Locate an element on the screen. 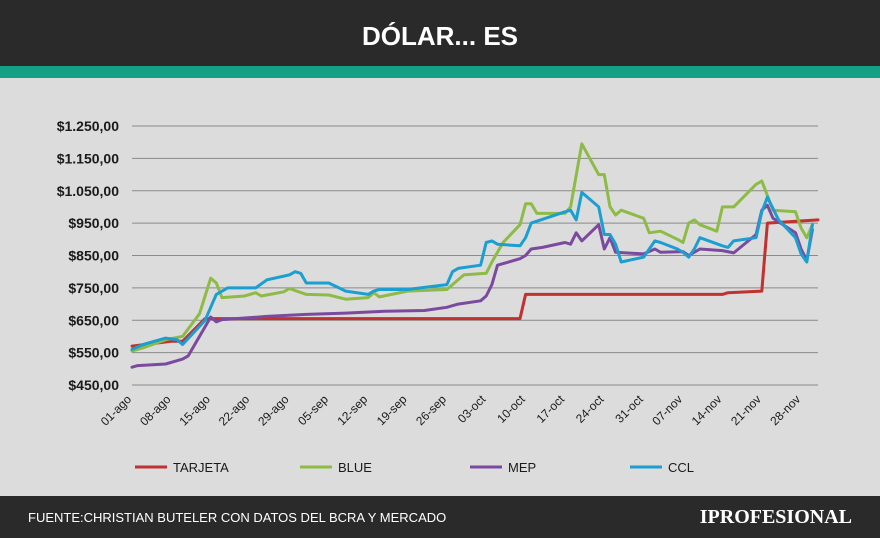 The width and height of the screenshot is (880, 538). chart-title: DÓLAR... ES is located at coordinates (440, 36).